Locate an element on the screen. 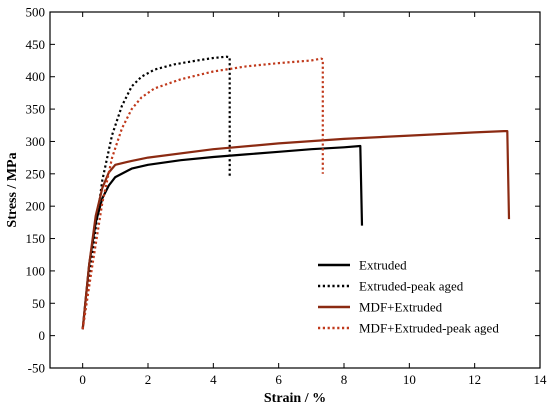 The width and height of the screenshot is (550, 410). x-tick-label: 2 is located at coordinates (148, 379).